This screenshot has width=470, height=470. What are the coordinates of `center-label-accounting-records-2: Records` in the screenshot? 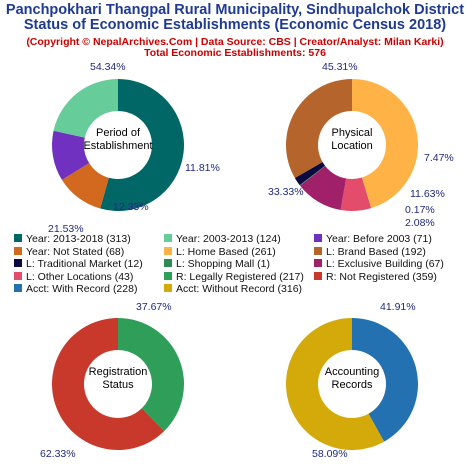 It's located at (352, 385).